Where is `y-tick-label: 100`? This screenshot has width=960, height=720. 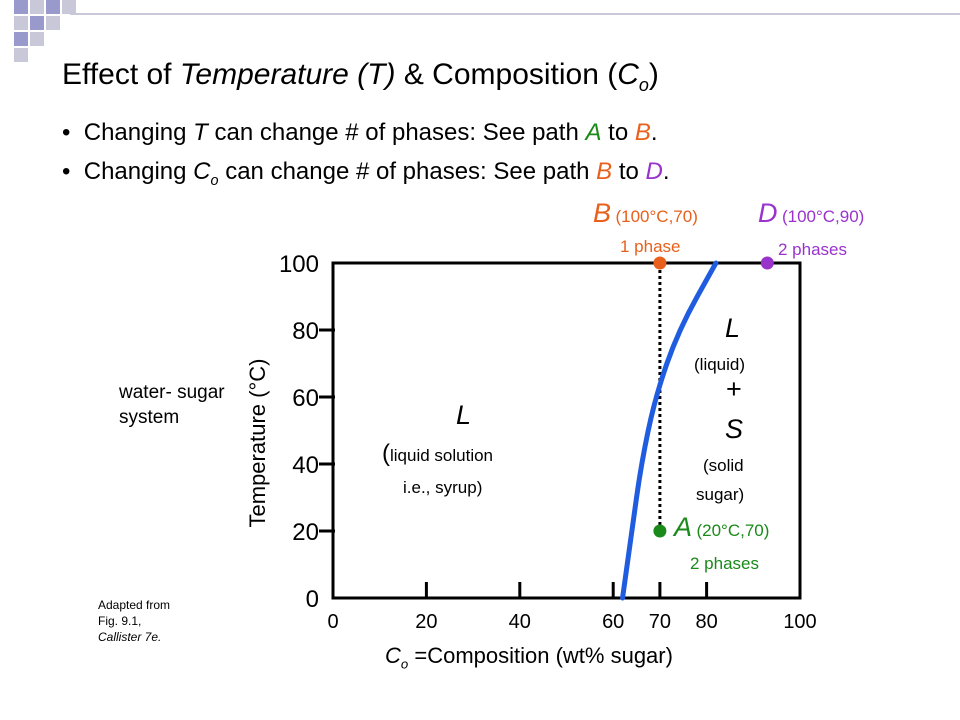 y-tick-label: 100 is located at coordinates (299, 264).